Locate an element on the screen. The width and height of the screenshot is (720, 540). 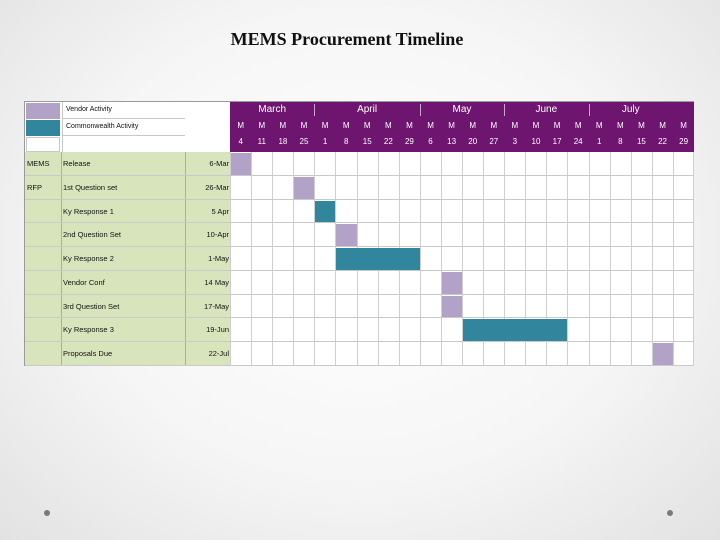
page-title: MEMS Procurement Timeline is located at coordinates (347, 39).